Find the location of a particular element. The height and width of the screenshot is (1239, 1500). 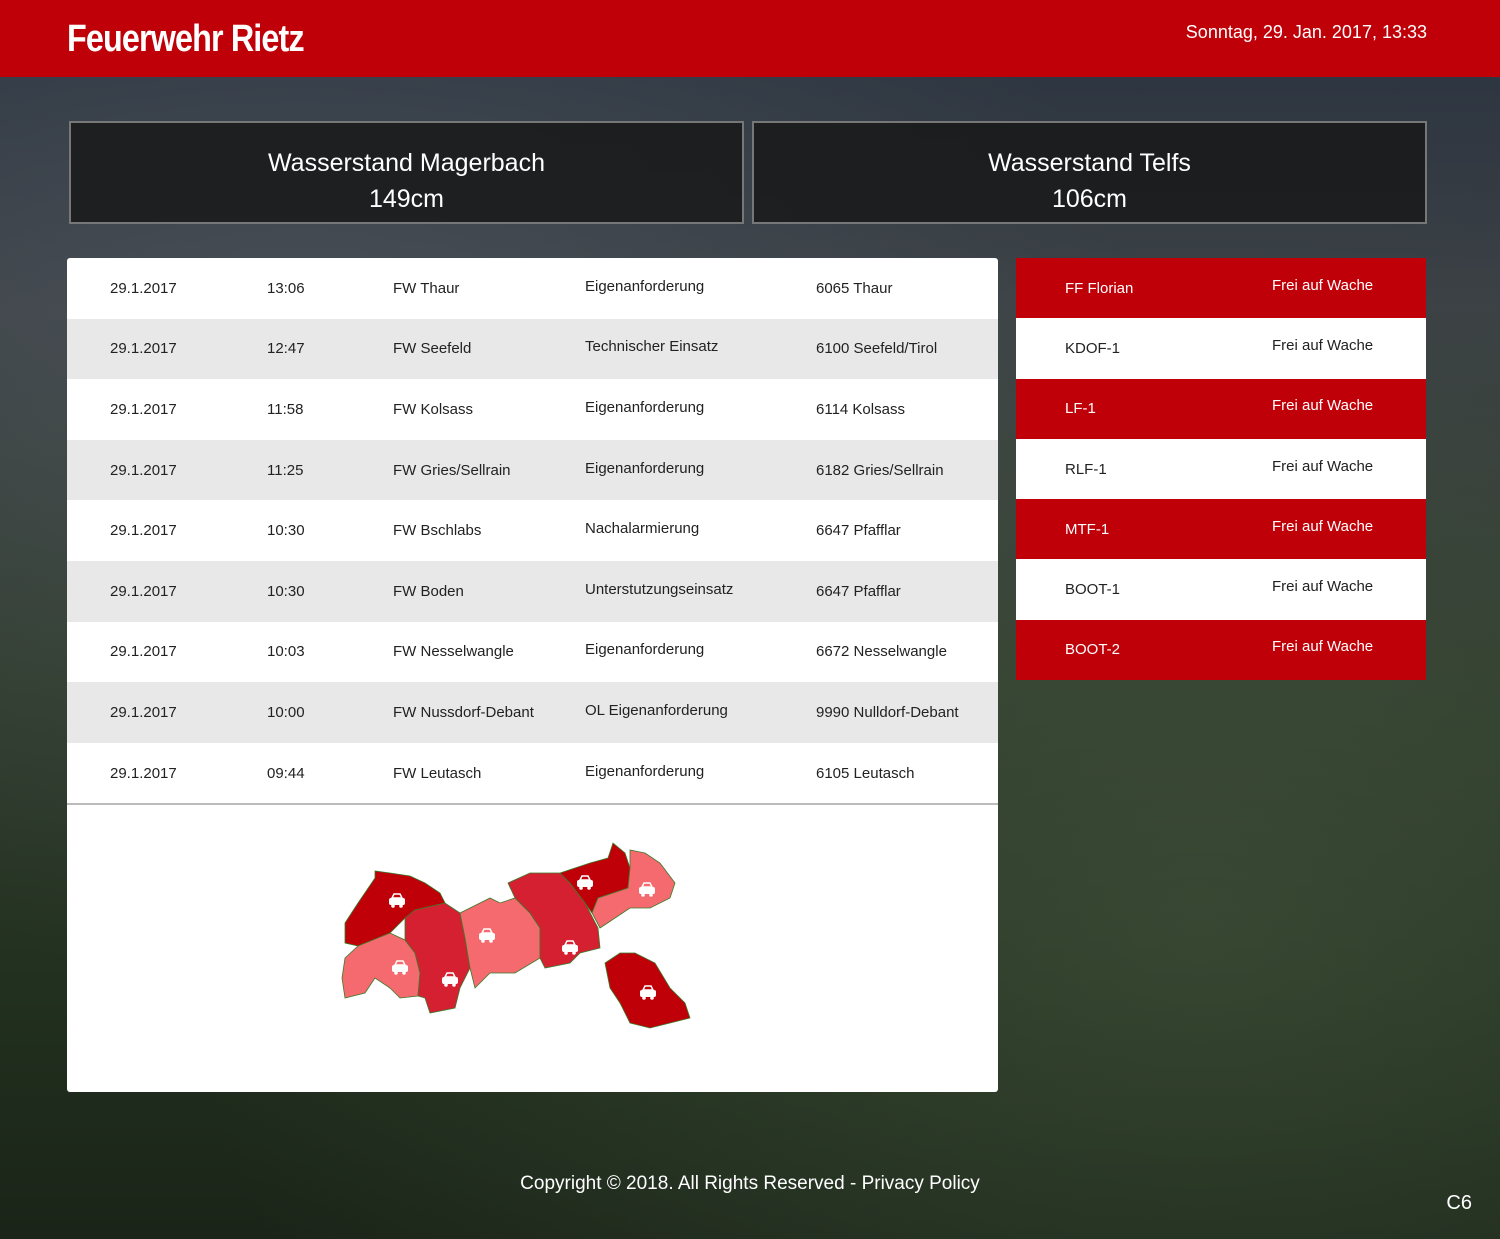

incident-type: Unterstutzungseinsatz is located at coordinates (659, 589).